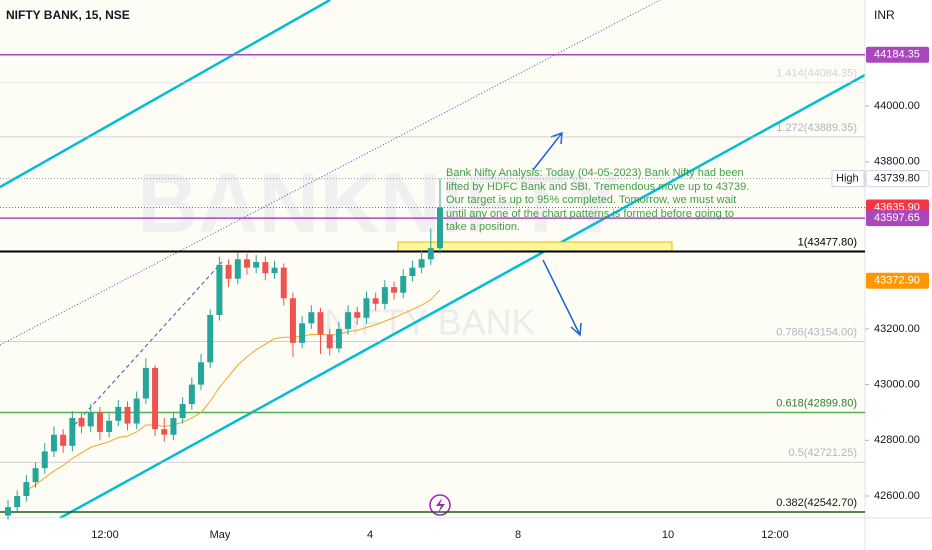  I want to click on price-tag-label: 44184.35, so click(897, 55).